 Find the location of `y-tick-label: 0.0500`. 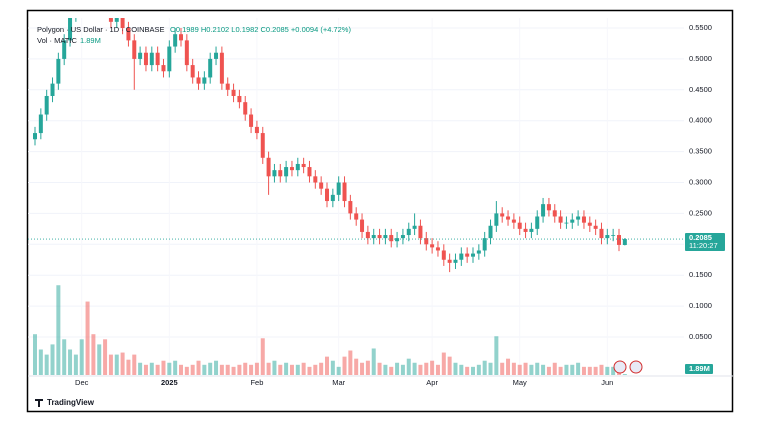

y-tick-label: 0.0500 is located at coordinates (700, 336).